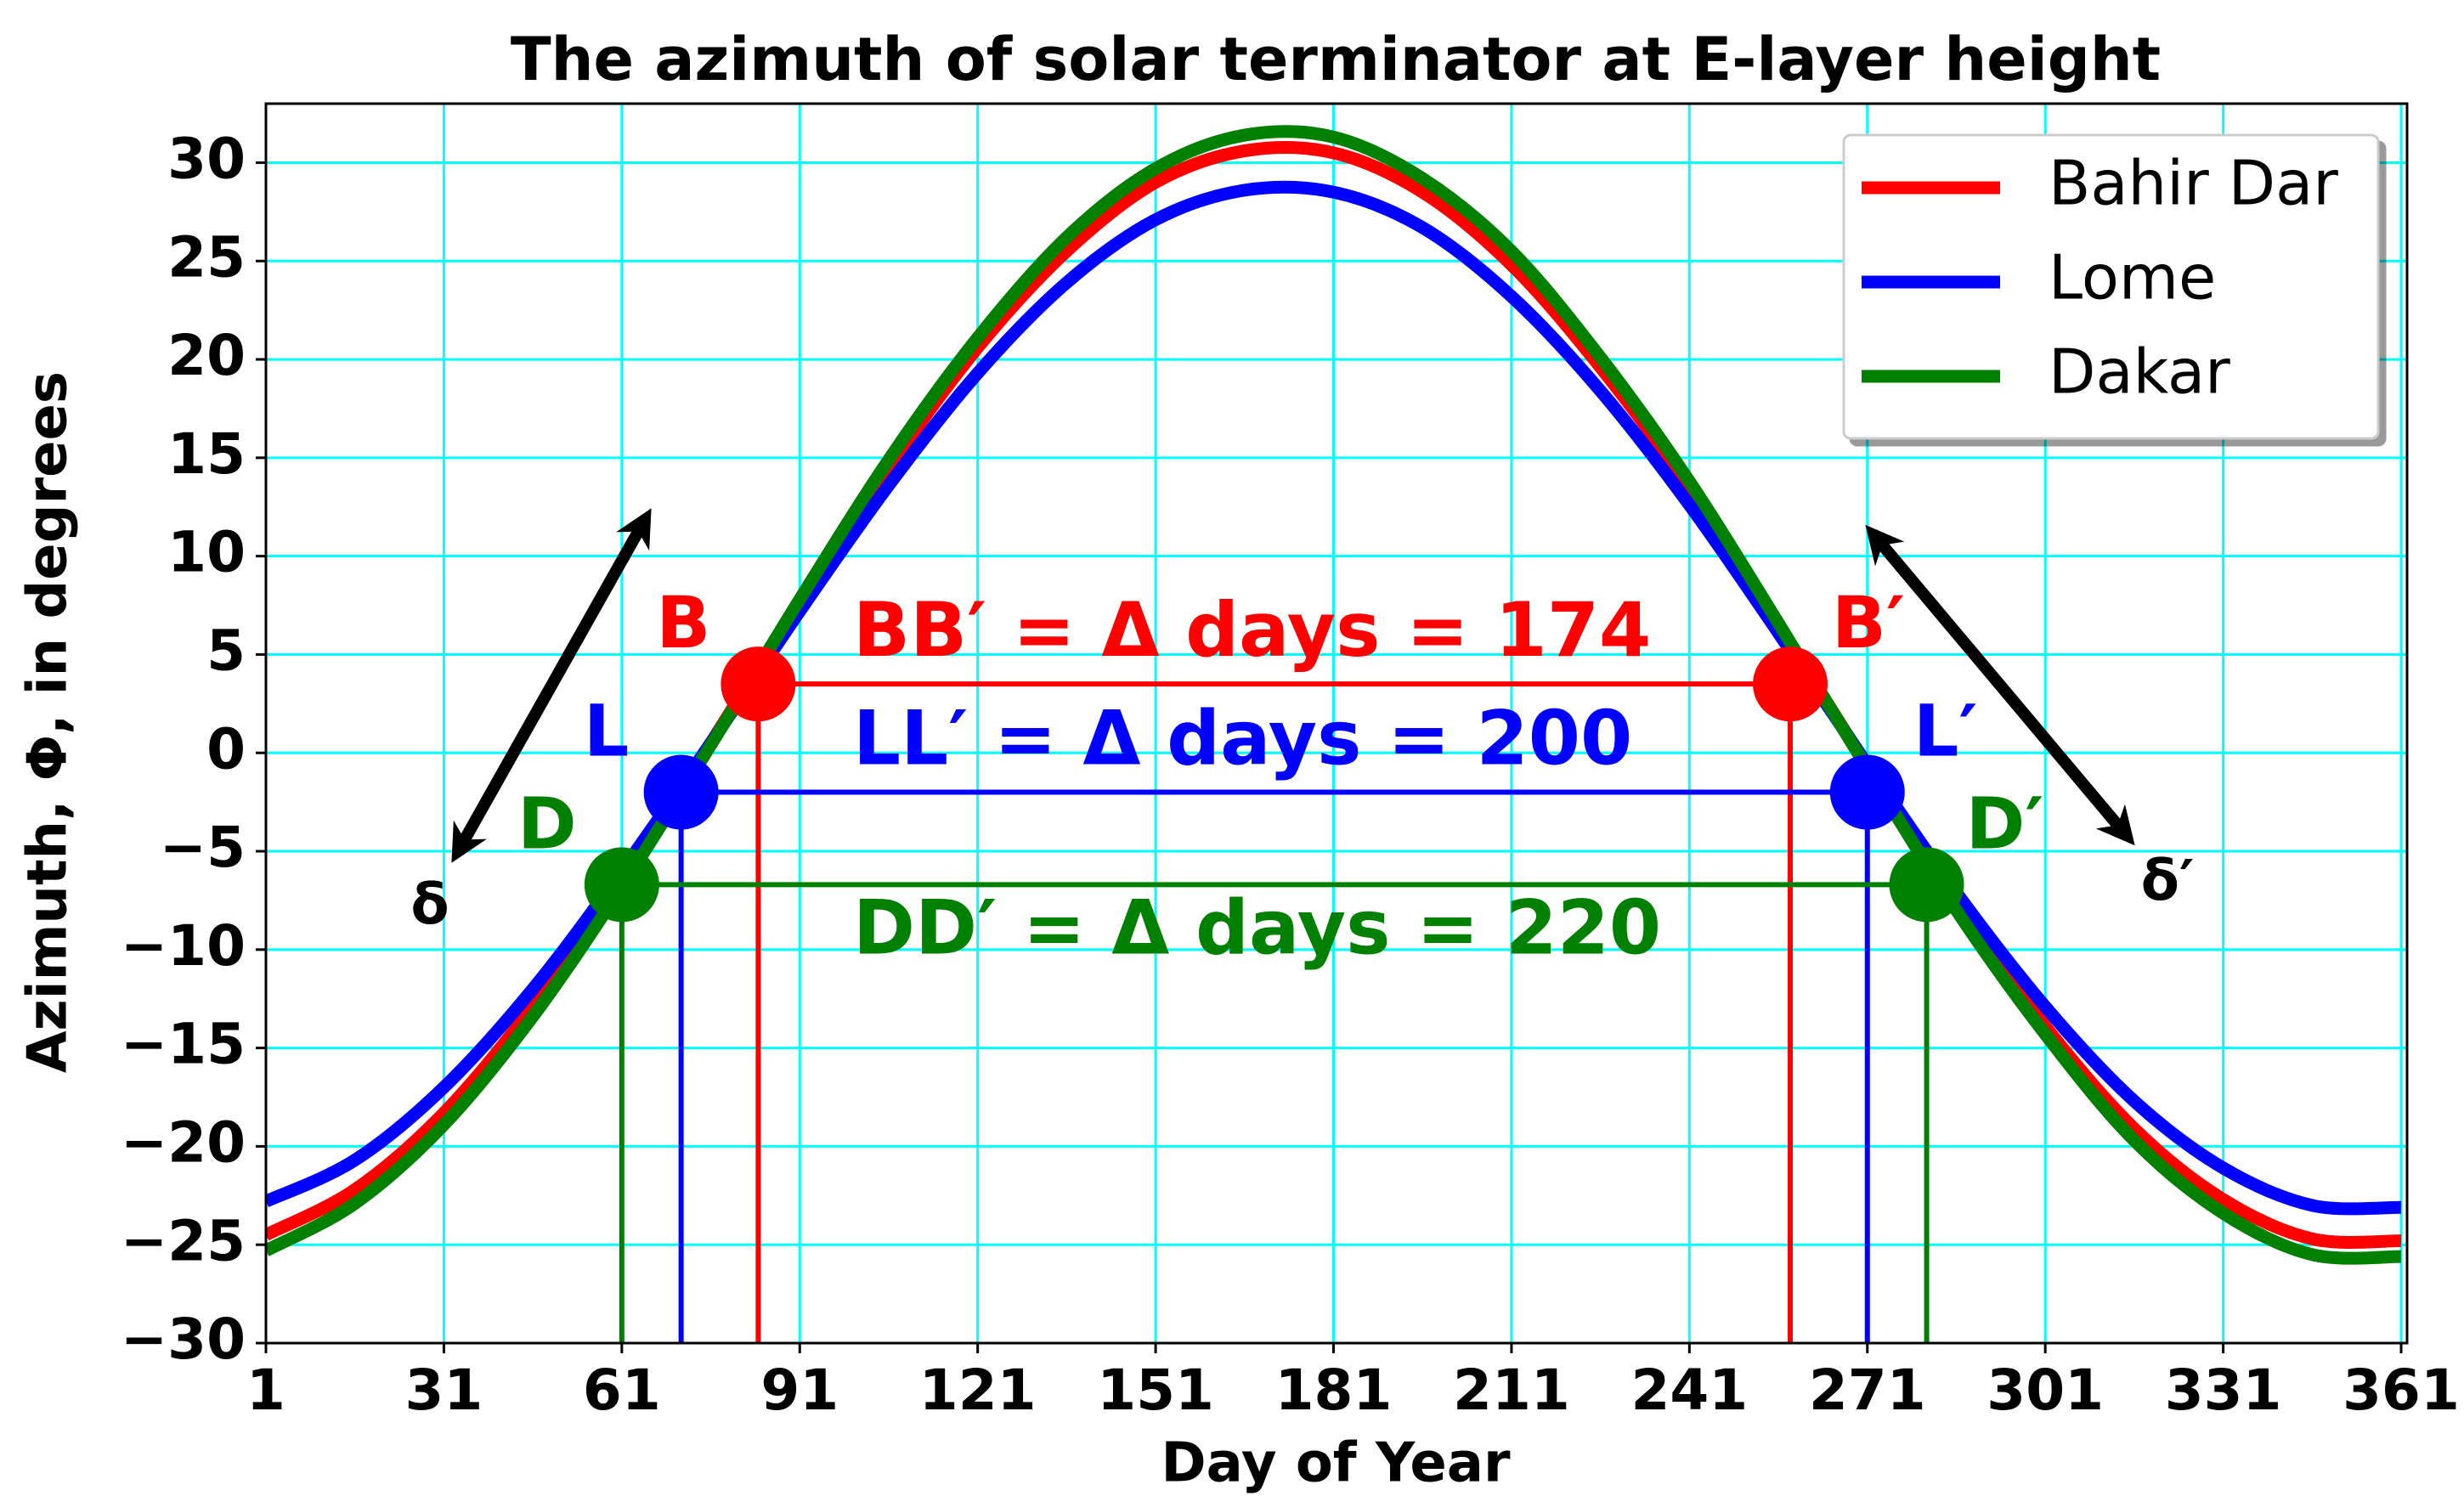 The height and width of the screenshot is (1496, 2464). Describe the element at coordinates (683, 622) in the screenshot. I see `point-label: B` at that location.